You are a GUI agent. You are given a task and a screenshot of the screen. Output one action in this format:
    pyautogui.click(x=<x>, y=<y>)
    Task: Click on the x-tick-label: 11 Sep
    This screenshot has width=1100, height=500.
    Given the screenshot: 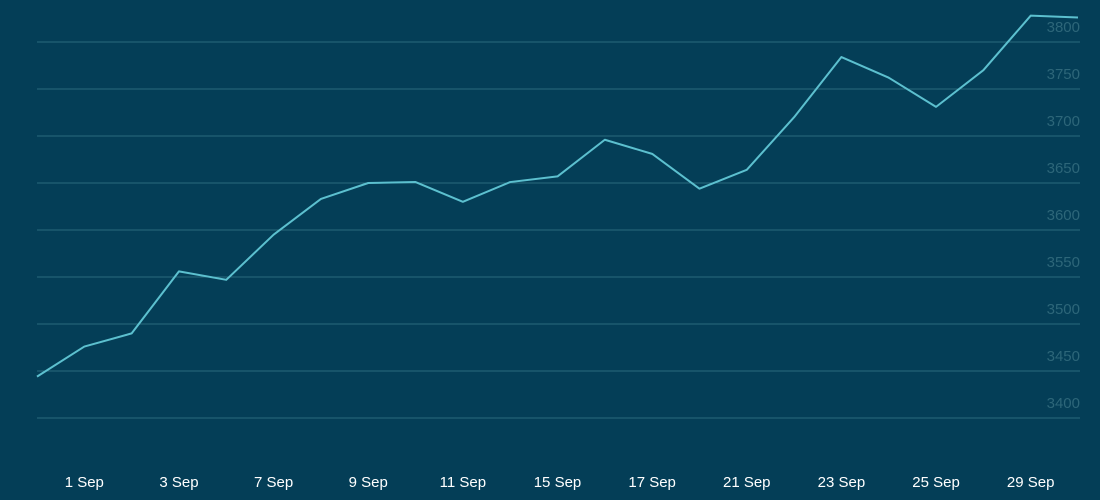 What is the action you would take?
    pyautogui.click(x=463, y=482)
    